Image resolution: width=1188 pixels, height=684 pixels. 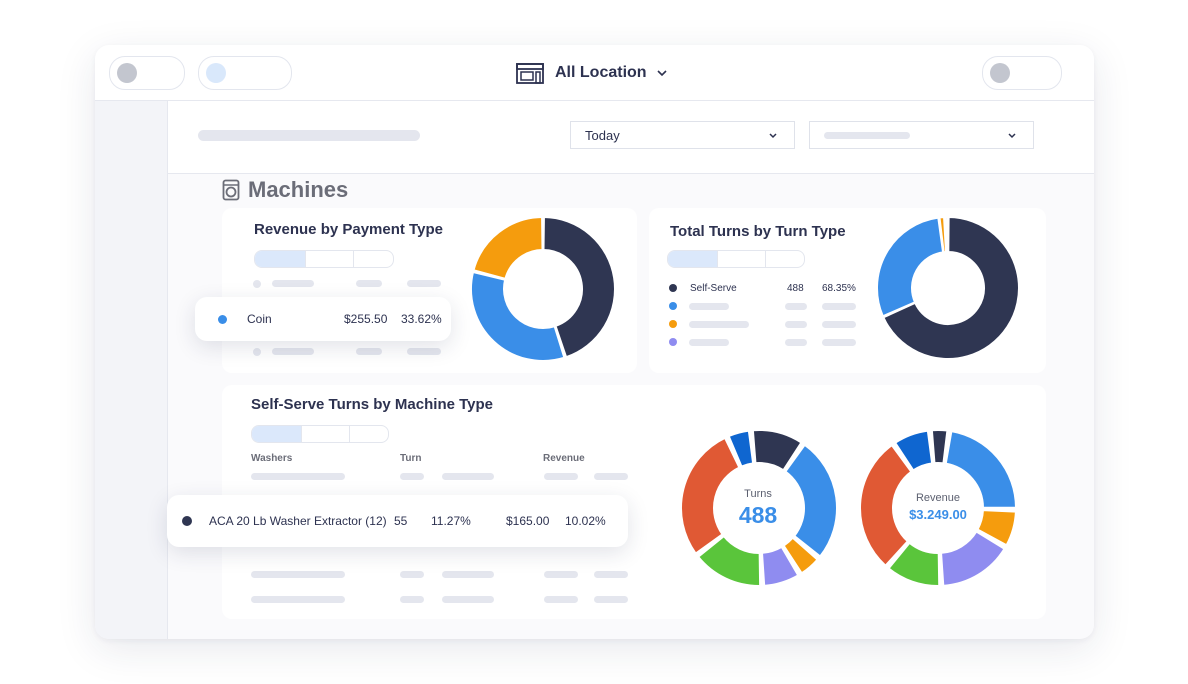 What do you see at coordinates (839, 288) in the screenshot?
I see `legend-percent: 68.35%` at bounding box center [839, 288].